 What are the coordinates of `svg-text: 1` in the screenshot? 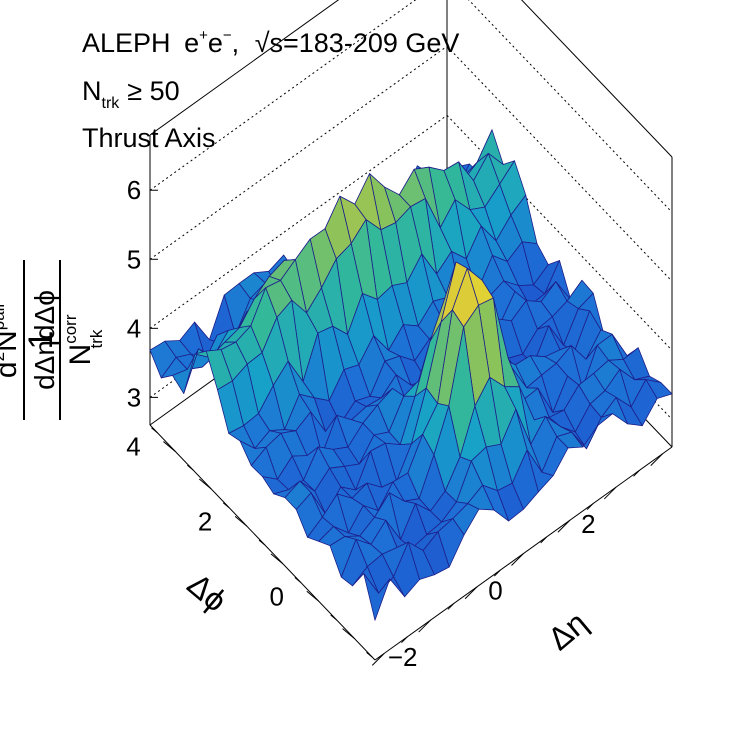 It's located at (41, 340).